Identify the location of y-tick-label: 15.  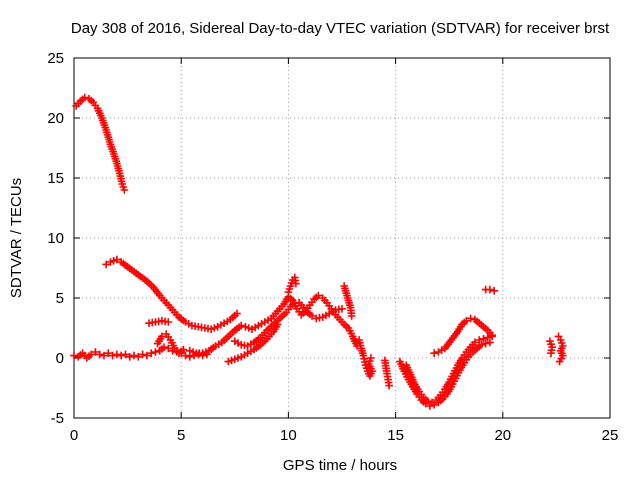
(55, 178).